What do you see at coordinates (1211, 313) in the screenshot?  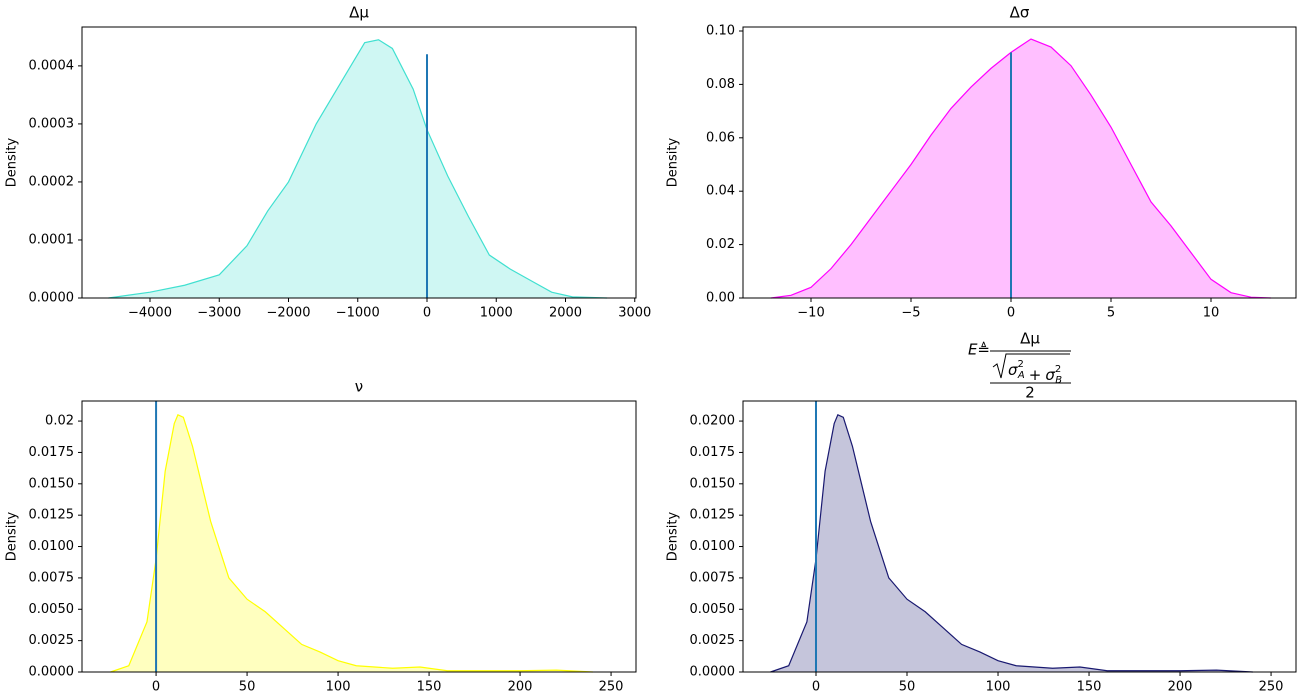 I see `x-tick-label: 10` at bounding box center [1211, 313].